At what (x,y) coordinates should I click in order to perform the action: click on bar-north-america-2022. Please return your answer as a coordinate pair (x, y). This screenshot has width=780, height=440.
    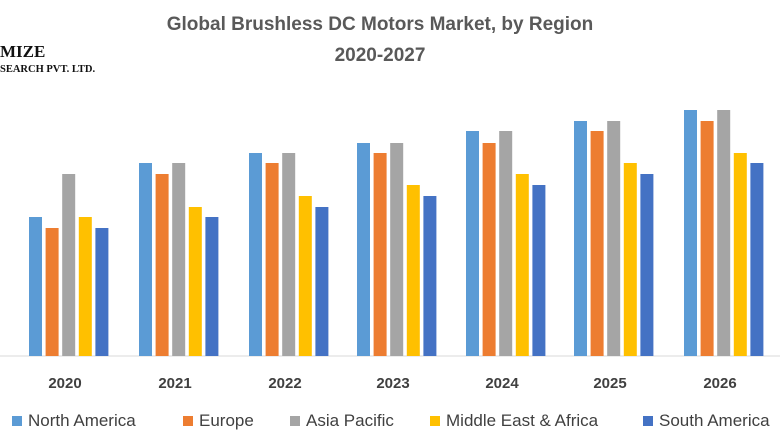
    Looking at the image, I should click on (255, 254).